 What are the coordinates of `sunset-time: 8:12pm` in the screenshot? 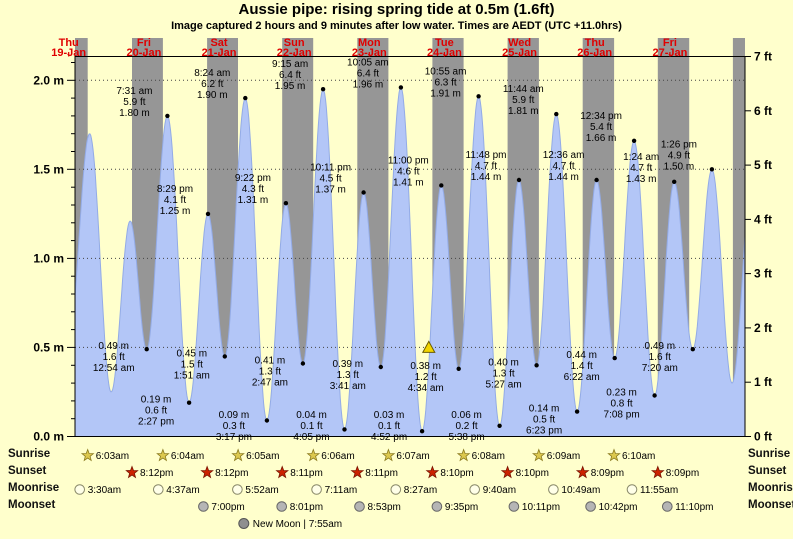 It's located at (156, 473).